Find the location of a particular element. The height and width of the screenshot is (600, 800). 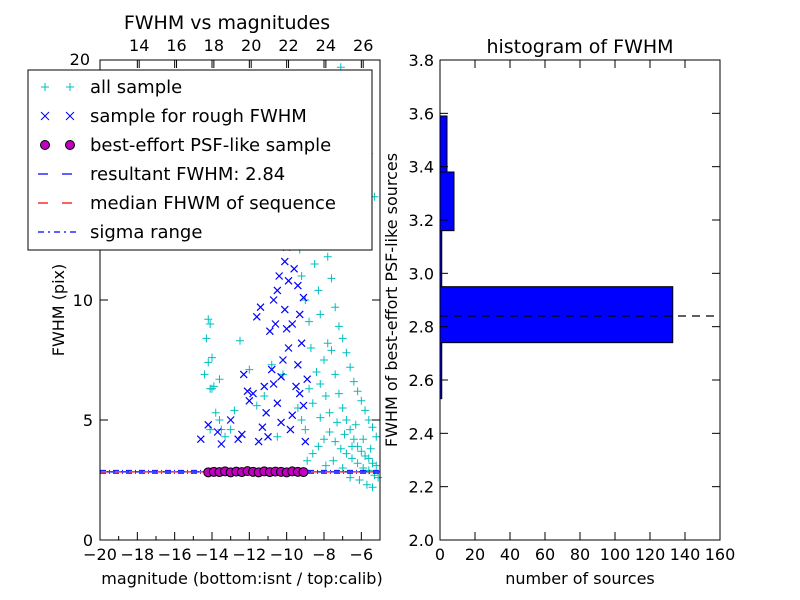

legend-label-resultant-fwhm: resultant FWHM: 2.84 is located at coordinates (187, 174).